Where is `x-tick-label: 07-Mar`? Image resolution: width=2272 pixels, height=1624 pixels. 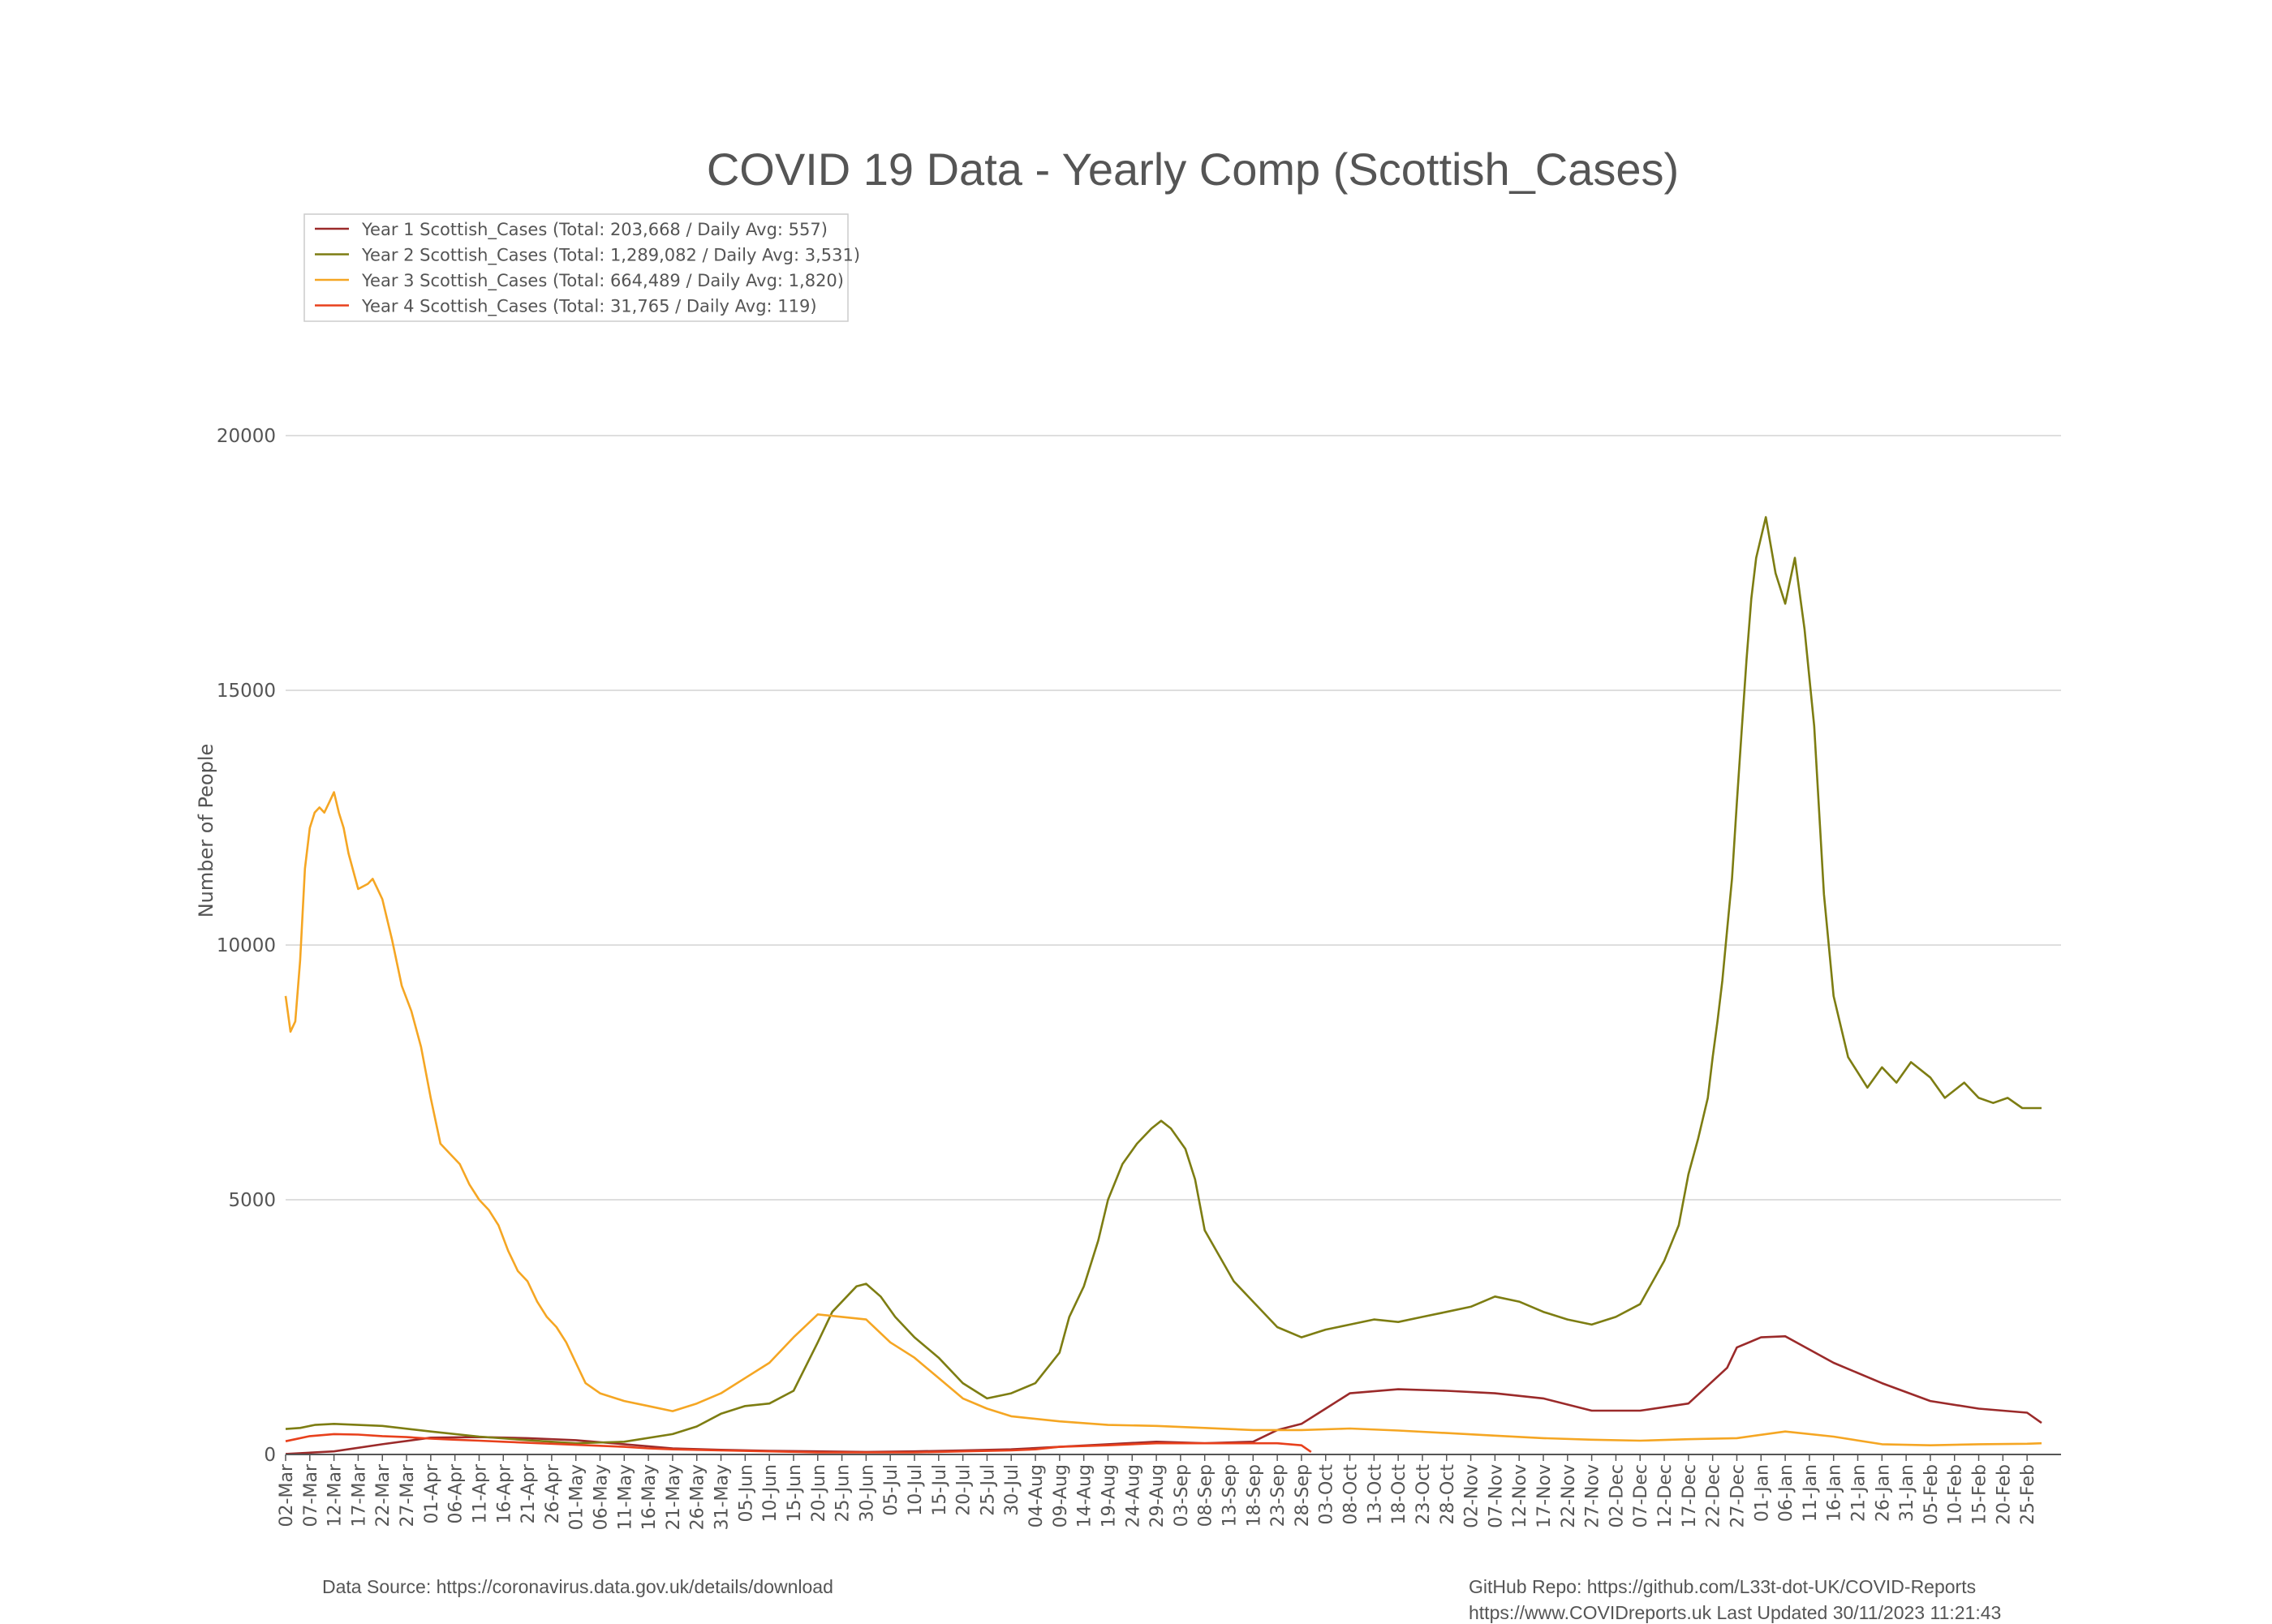
x-tick-label: 07-Mar is located at coordinates (311, 1495).